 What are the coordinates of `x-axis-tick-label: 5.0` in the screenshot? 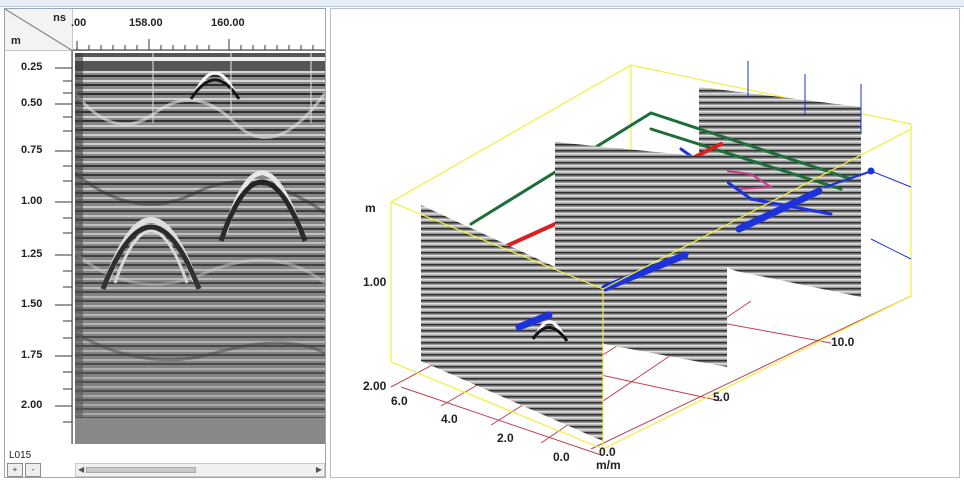 It's located at (721, 397).